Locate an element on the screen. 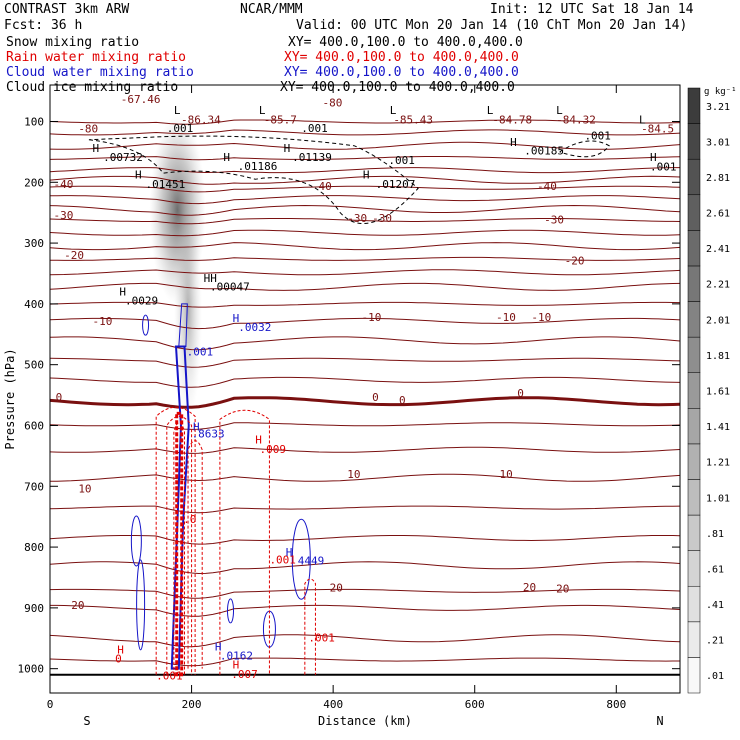  temperature-label: -30 is located at coordinates (382, 218).